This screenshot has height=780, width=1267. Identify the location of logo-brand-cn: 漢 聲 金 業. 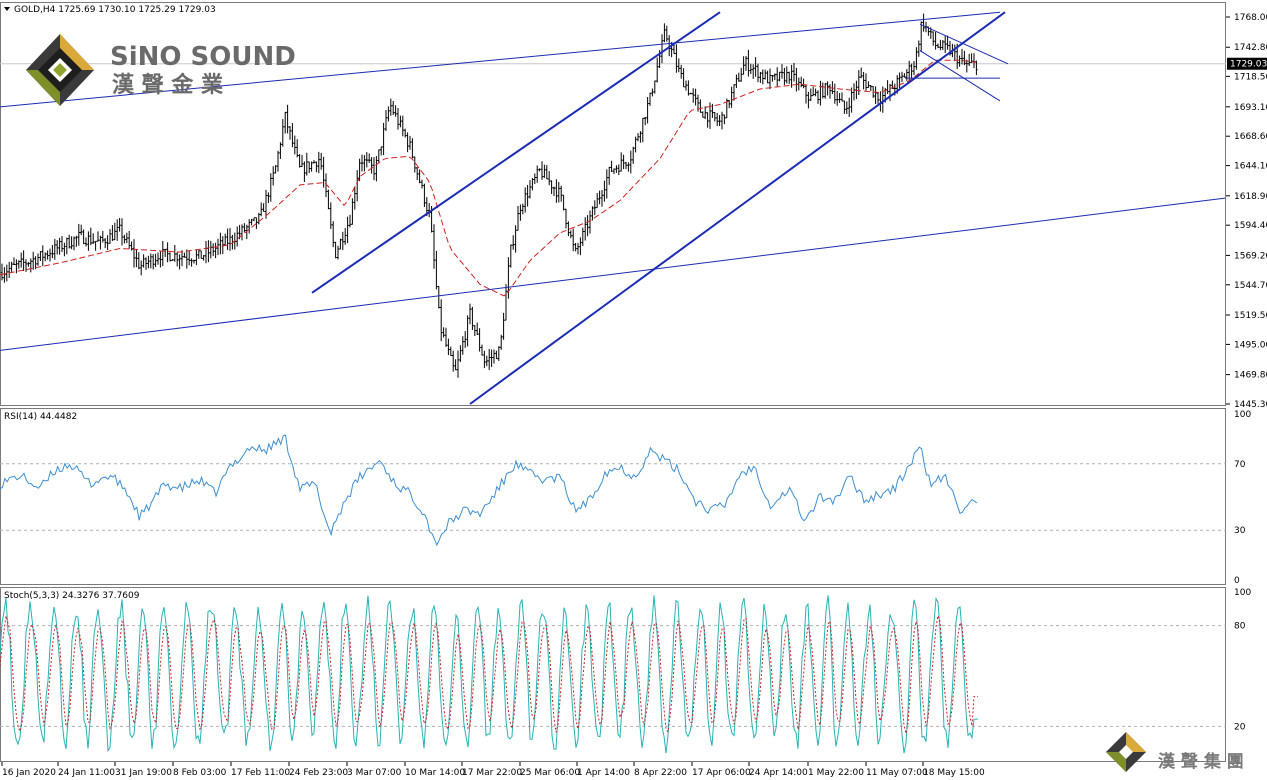
(168, 85).